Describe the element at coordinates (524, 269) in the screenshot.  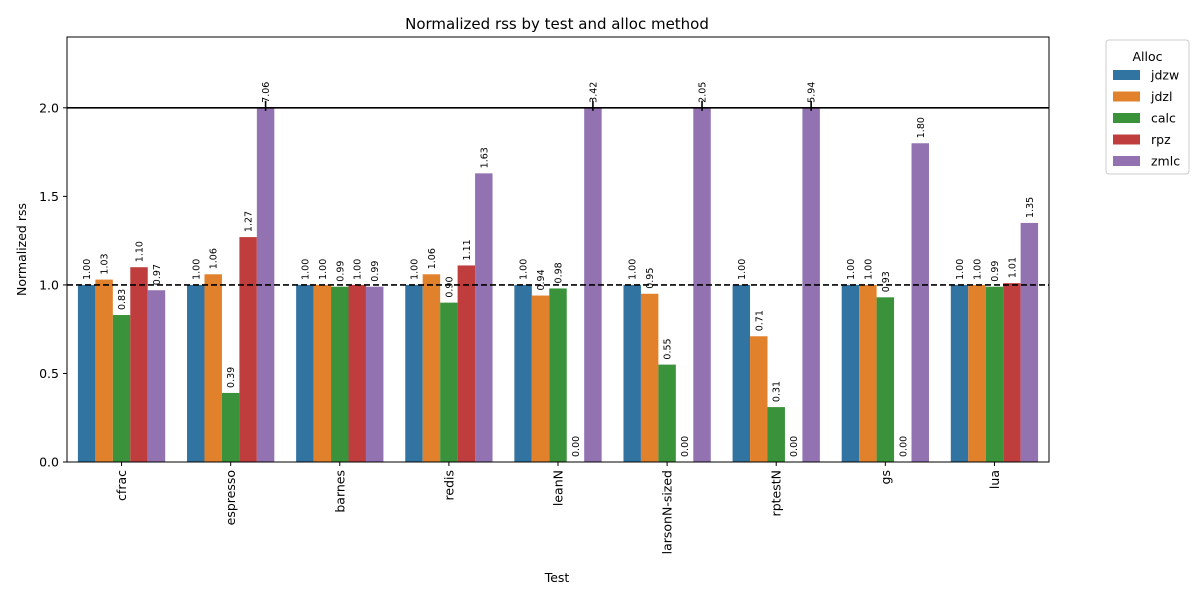
I see `value-label-jdzw-leanN: 1.00` at that location.